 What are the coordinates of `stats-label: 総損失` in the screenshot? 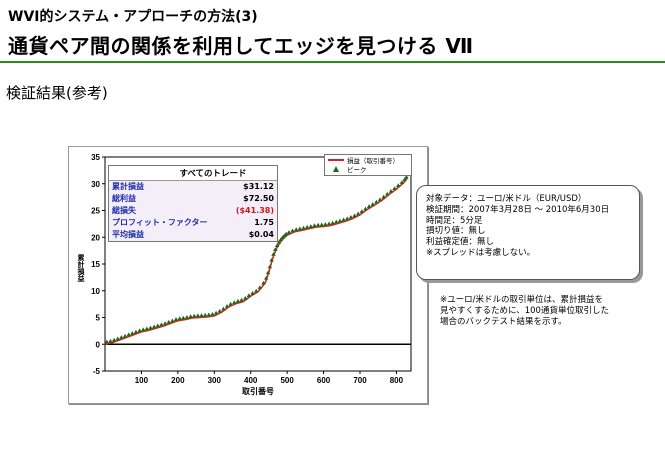 It's located at (124, 210).